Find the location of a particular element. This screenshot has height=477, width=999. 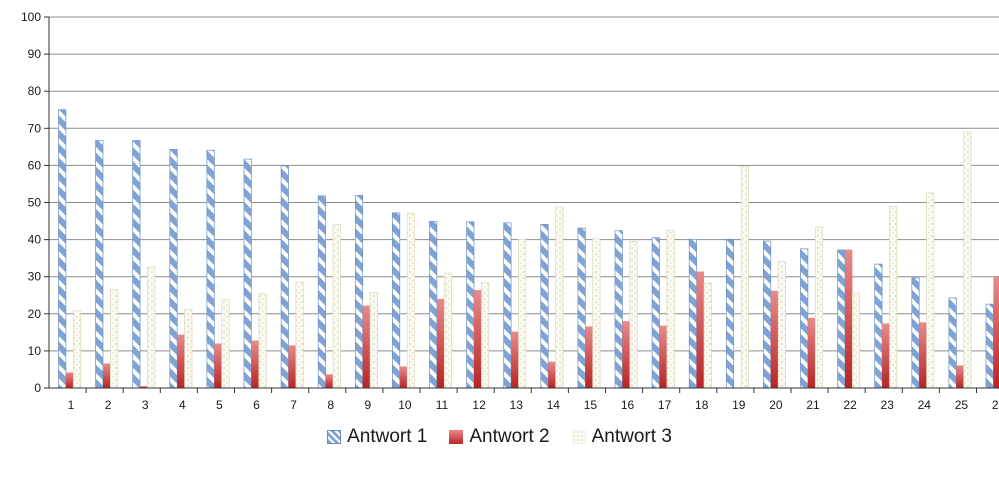

bar-series2-cat10 is located at coordinates (403, 377).